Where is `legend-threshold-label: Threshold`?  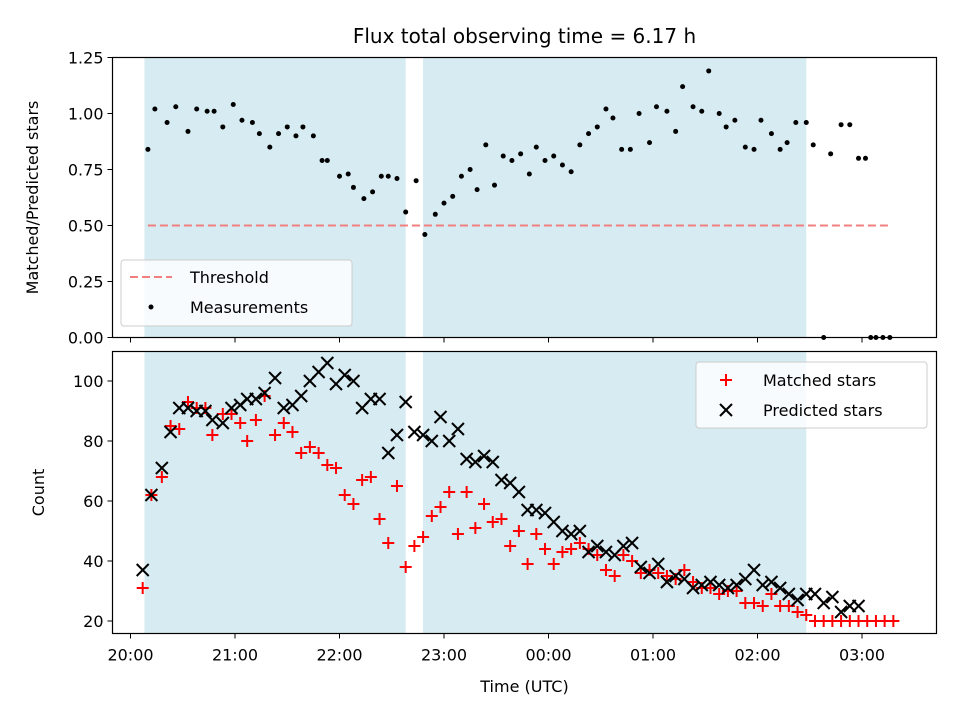
legend-threshold-label: Threshold is located at coordinates (229, 277).